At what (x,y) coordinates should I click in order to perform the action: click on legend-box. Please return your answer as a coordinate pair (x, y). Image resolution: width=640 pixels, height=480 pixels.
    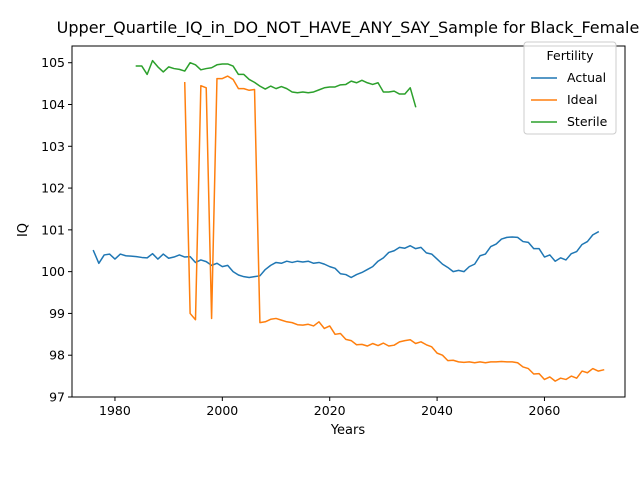
    Looking at the image, I should click on (570, 88).